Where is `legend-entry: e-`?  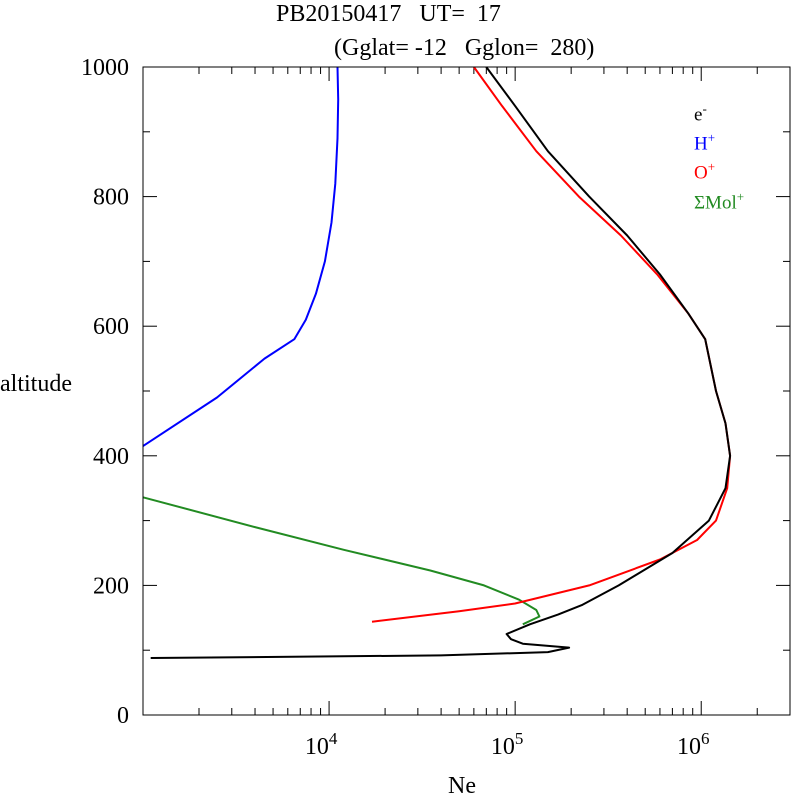
legend-entry: e- is located at coordinates (700, 113).